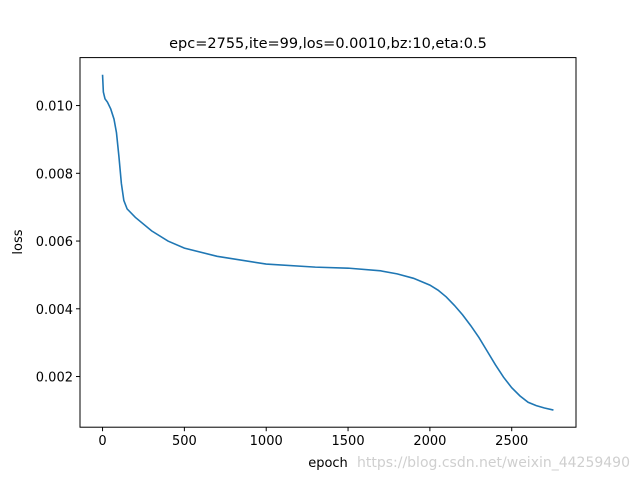 The width and height of the screenshot is (640, 484). I want to click on y-tick-label: 0.008, so click(54, 174).